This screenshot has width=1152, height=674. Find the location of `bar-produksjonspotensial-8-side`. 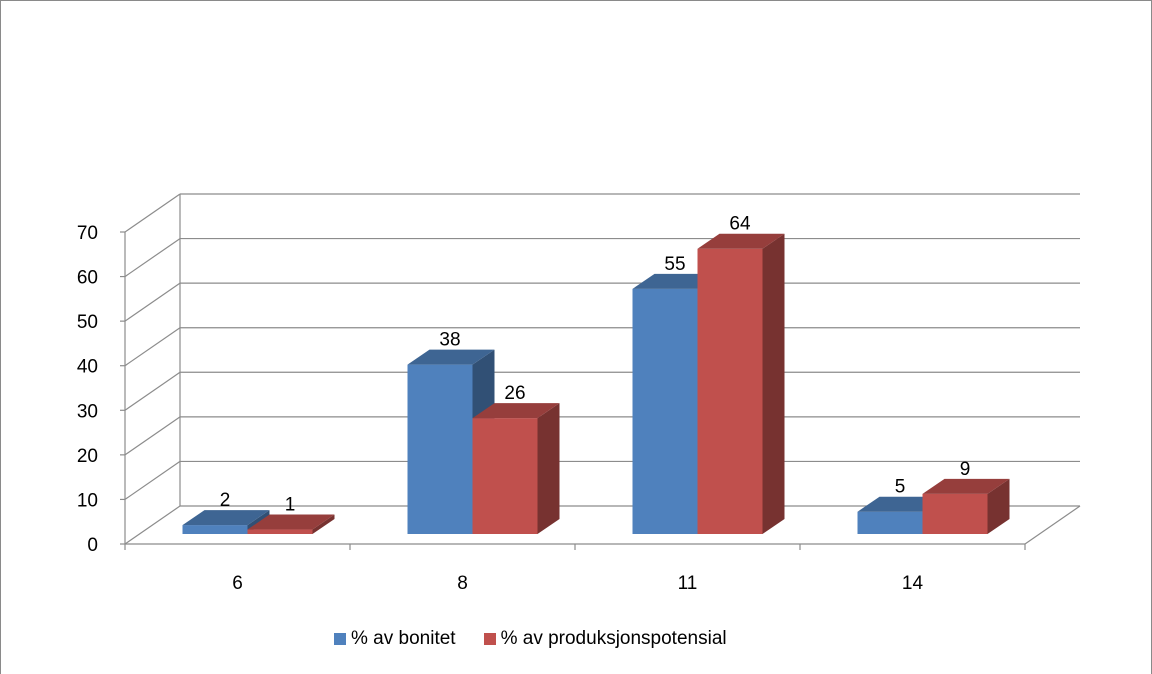

bar-produksjonspotensial-8-side is located at coordinates (548, 468).